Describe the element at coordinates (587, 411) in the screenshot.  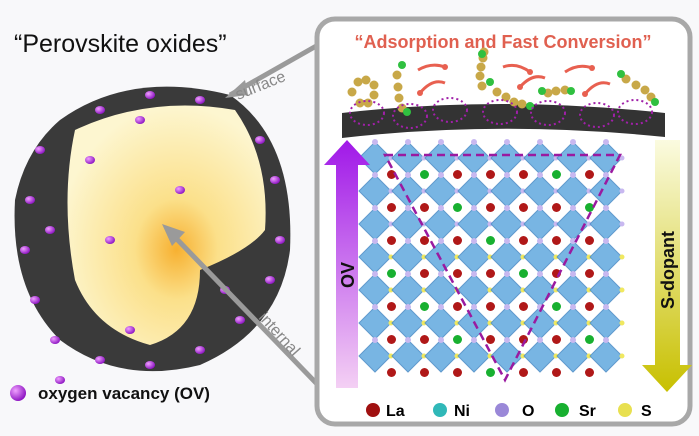
I see `sr-legend-label: Sr` at that location.